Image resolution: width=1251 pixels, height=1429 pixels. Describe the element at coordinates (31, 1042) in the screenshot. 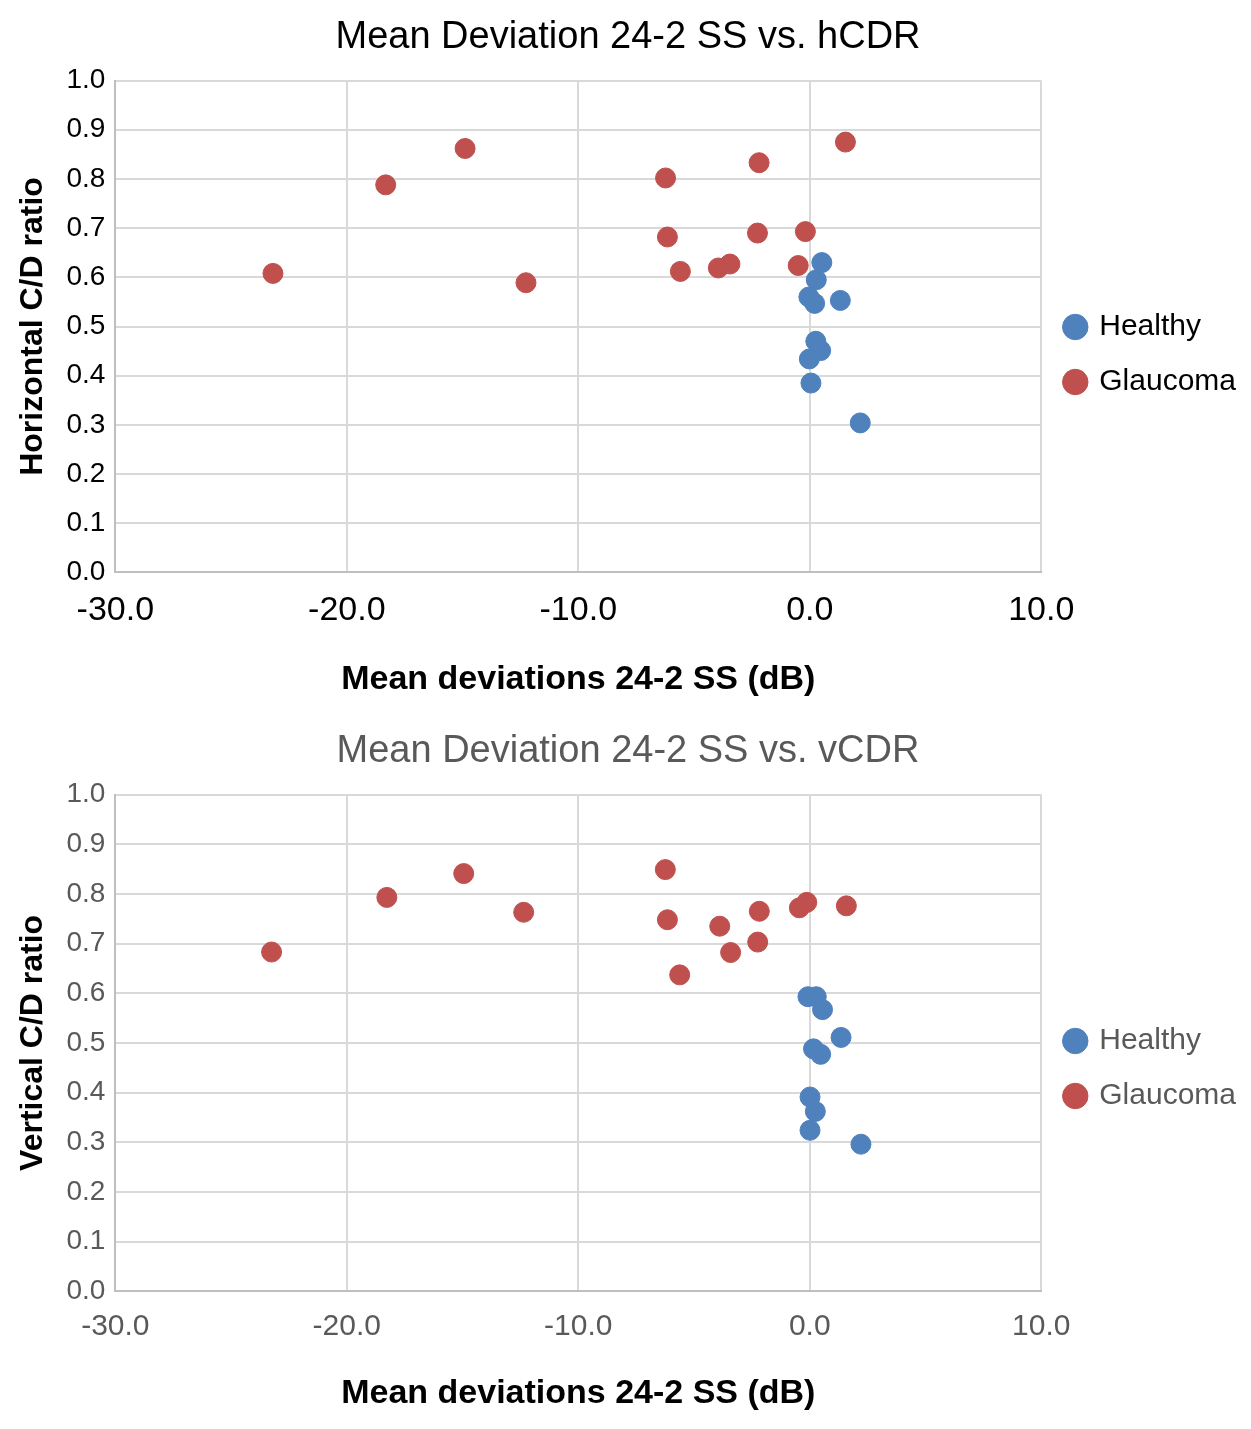

I see `y-axis-title: Vertical C/D ratio` at that location.